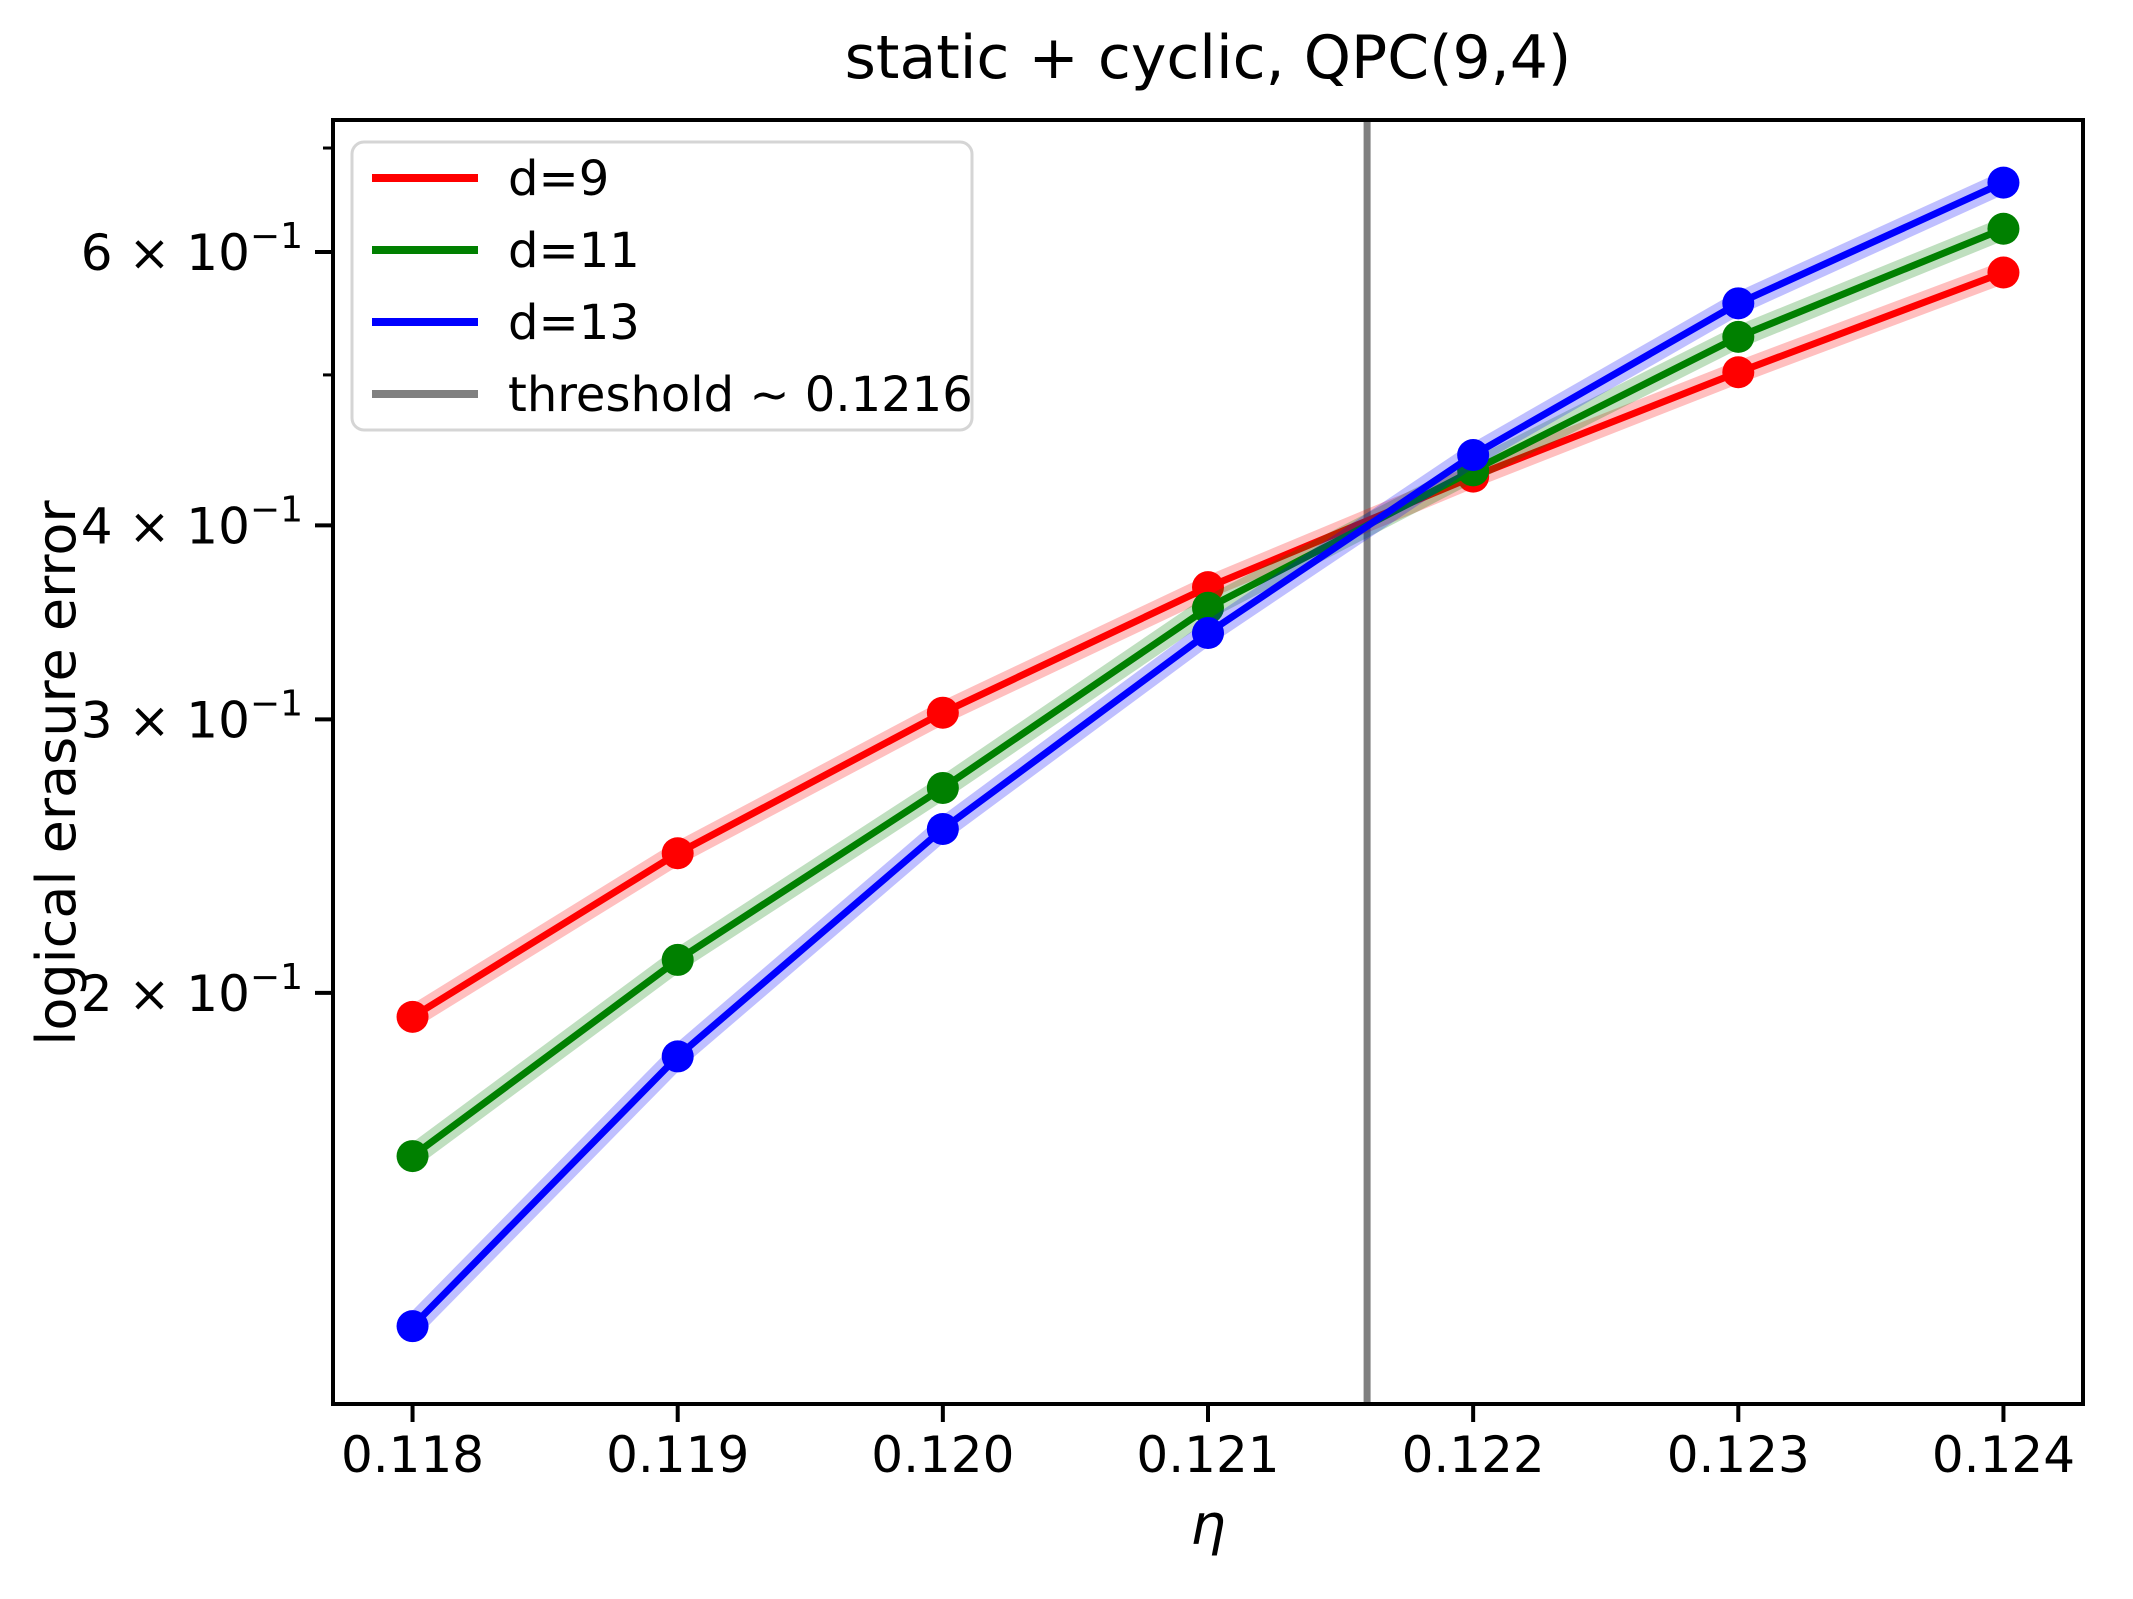 This screenshot has height=1599, width=2133. I want to click on x-tick-label: 0.120, so click(942, 1455).